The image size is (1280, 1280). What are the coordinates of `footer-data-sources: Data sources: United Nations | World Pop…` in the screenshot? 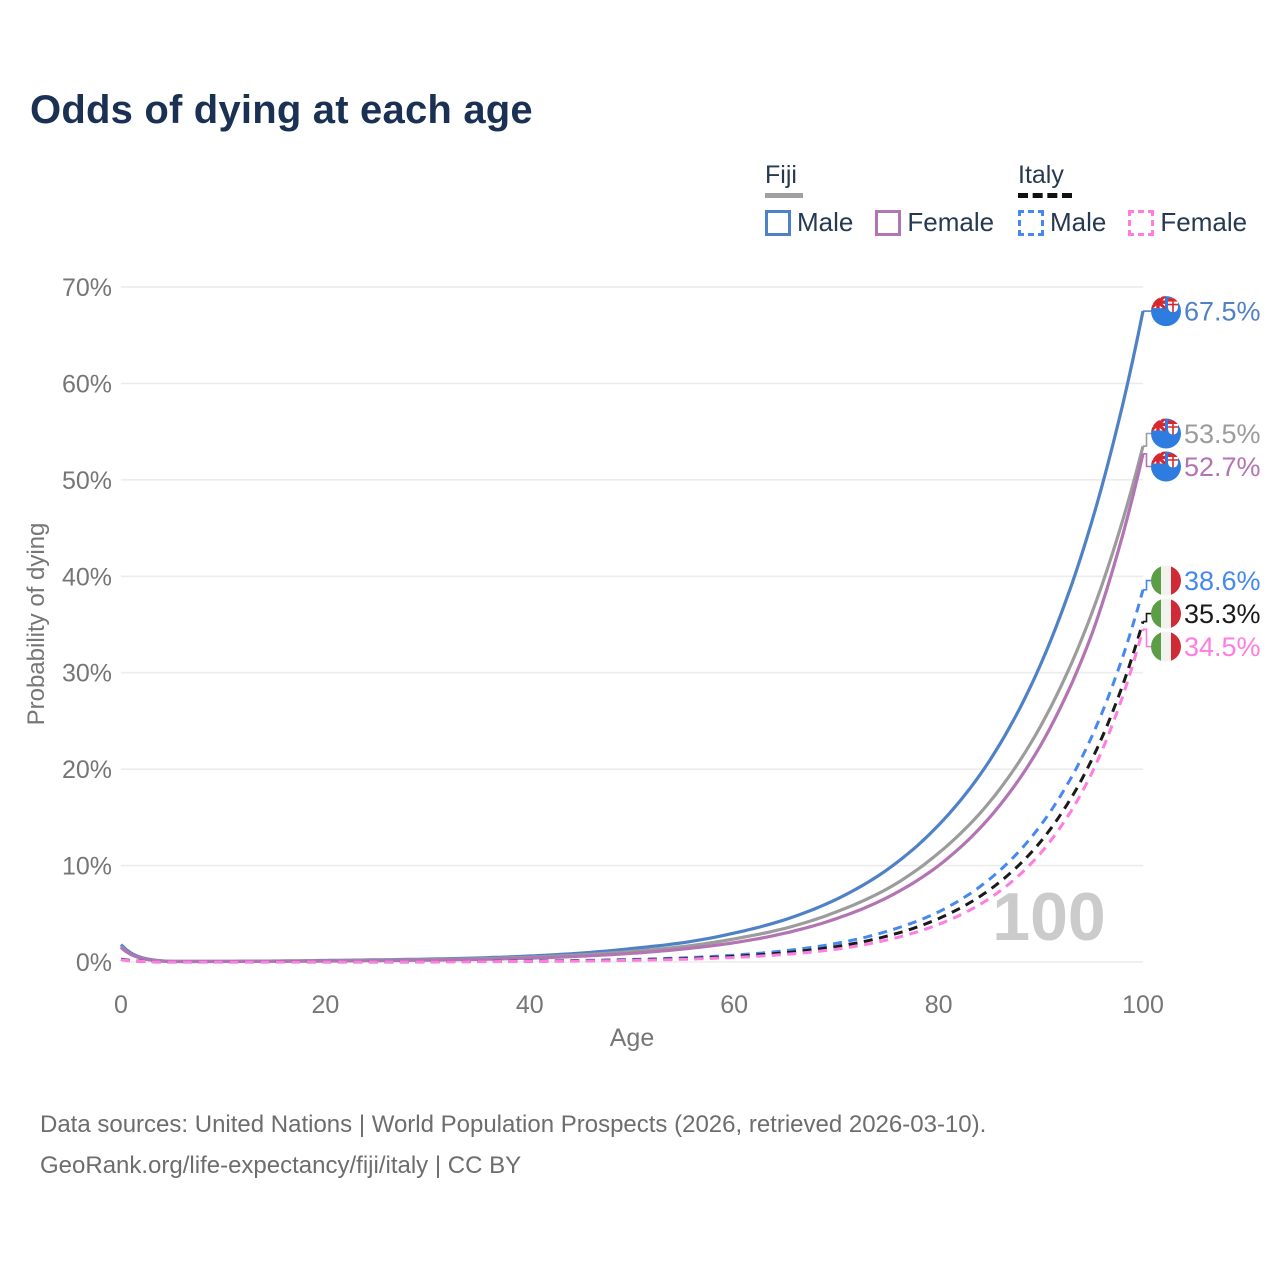 It's located at (513, 1124).